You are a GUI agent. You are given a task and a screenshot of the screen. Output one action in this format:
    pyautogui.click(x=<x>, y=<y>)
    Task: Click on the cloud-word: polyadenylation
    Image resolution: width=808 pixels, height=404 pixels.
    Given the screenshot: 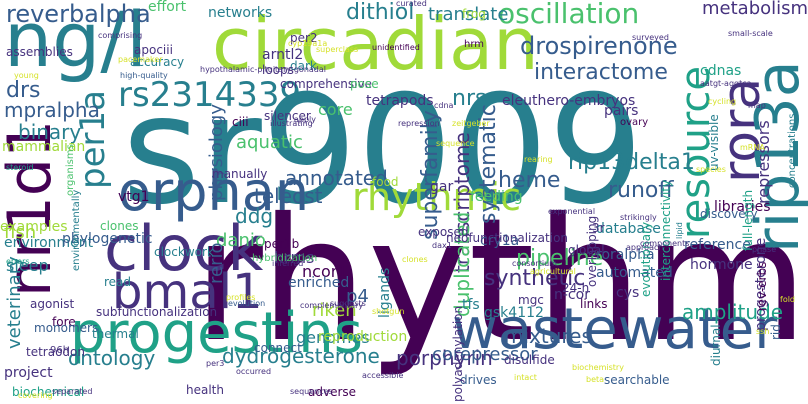 What is the action you would take?
    pyautogui.click(x=458, y=353)
    